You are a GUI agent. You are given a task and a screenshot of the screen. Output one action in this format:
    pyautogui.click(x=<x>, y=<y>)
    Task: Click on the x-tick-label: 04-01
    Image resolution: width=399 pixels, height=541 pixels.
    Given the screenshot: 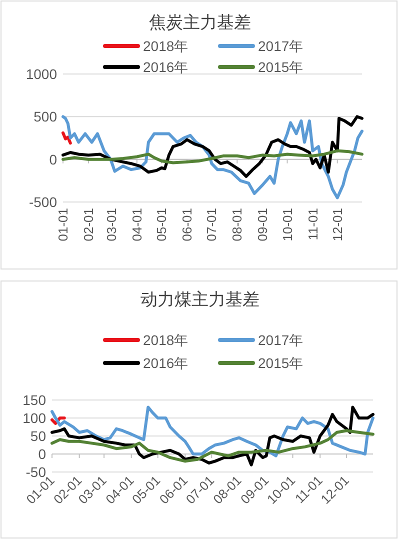 What is the action you would take?
    pyautogui.click(x=136, y=225)
    